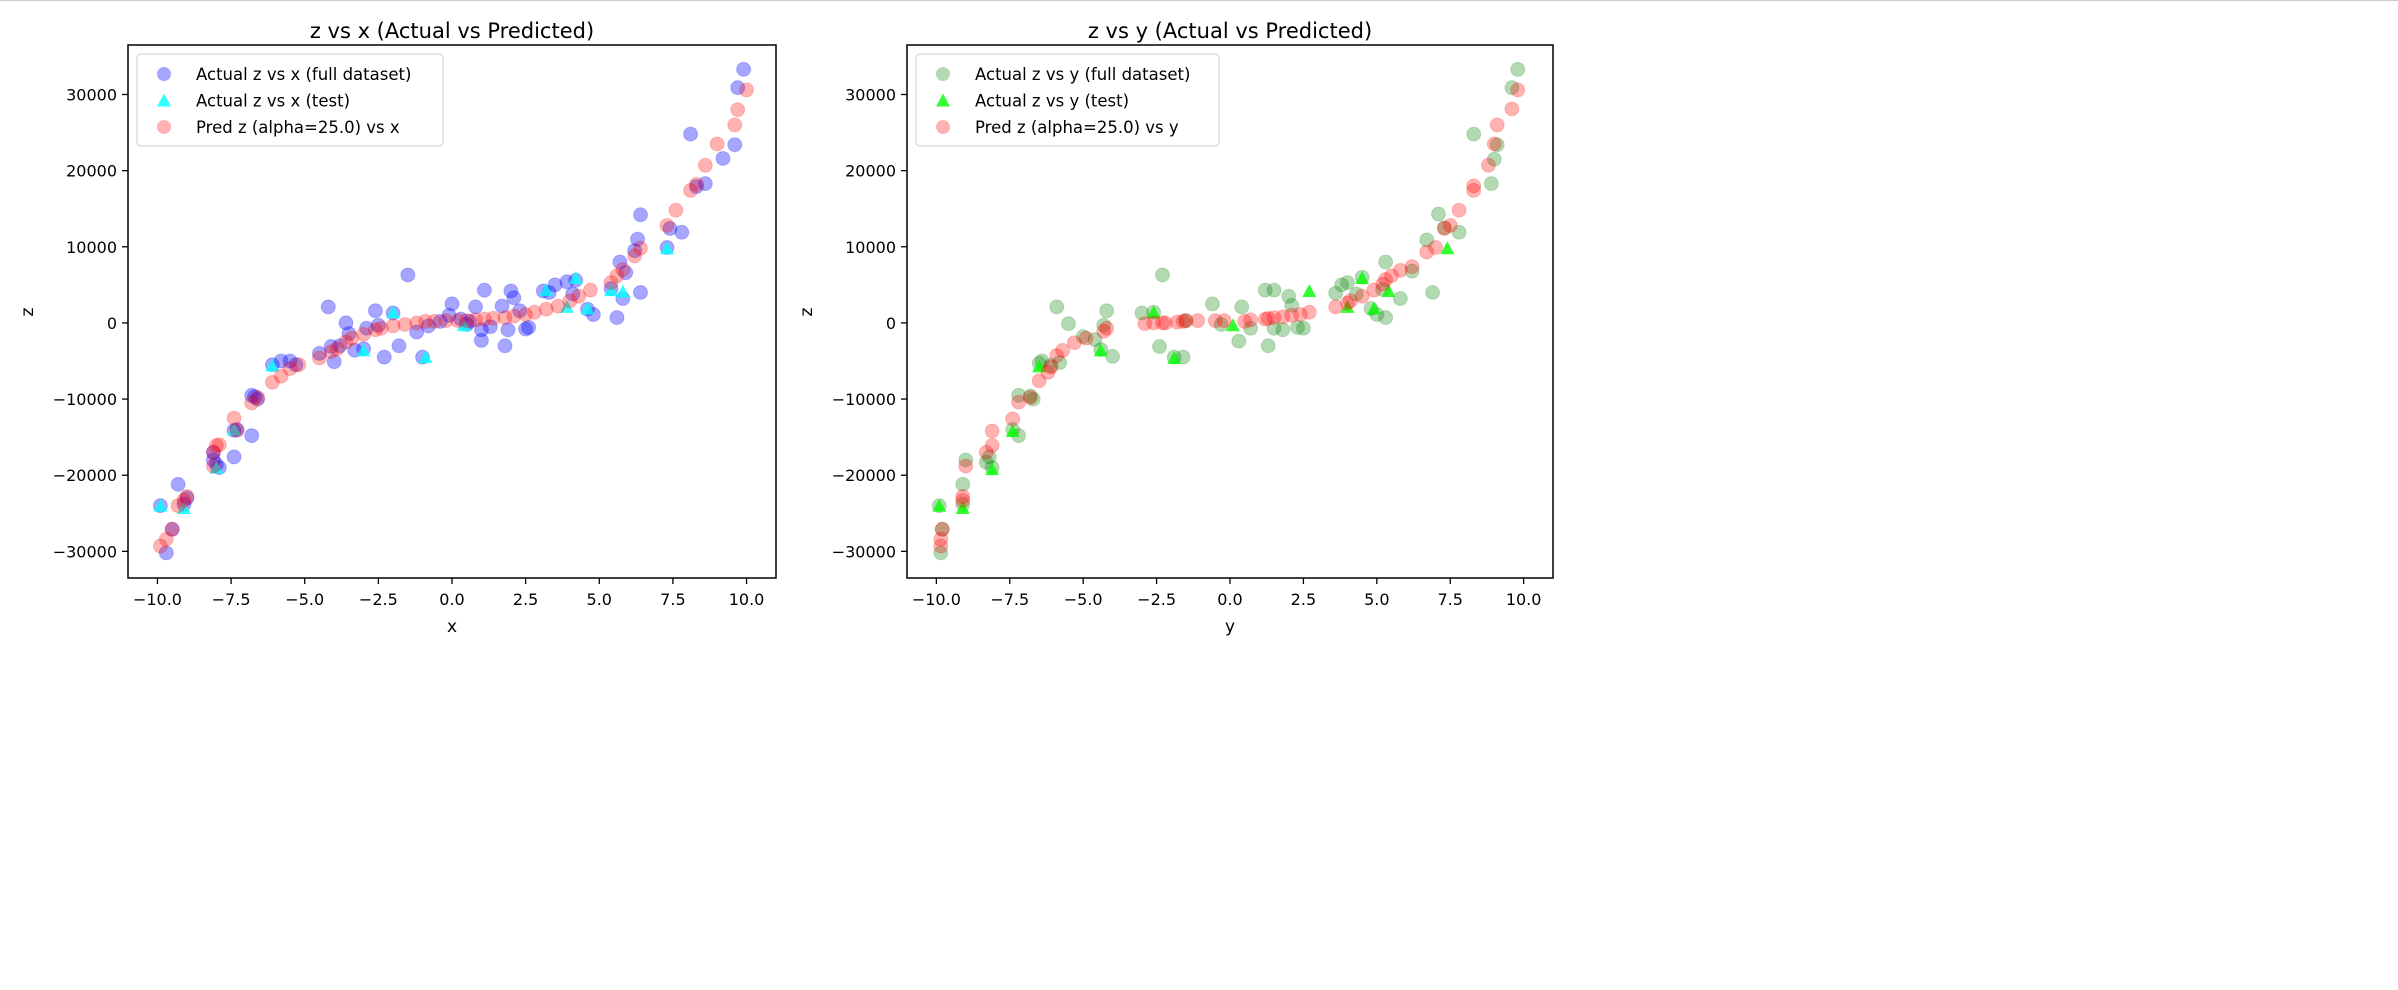 This screenshot has width=2398, height=990. I want to click on legend-marker-circle, so click(164, 127).